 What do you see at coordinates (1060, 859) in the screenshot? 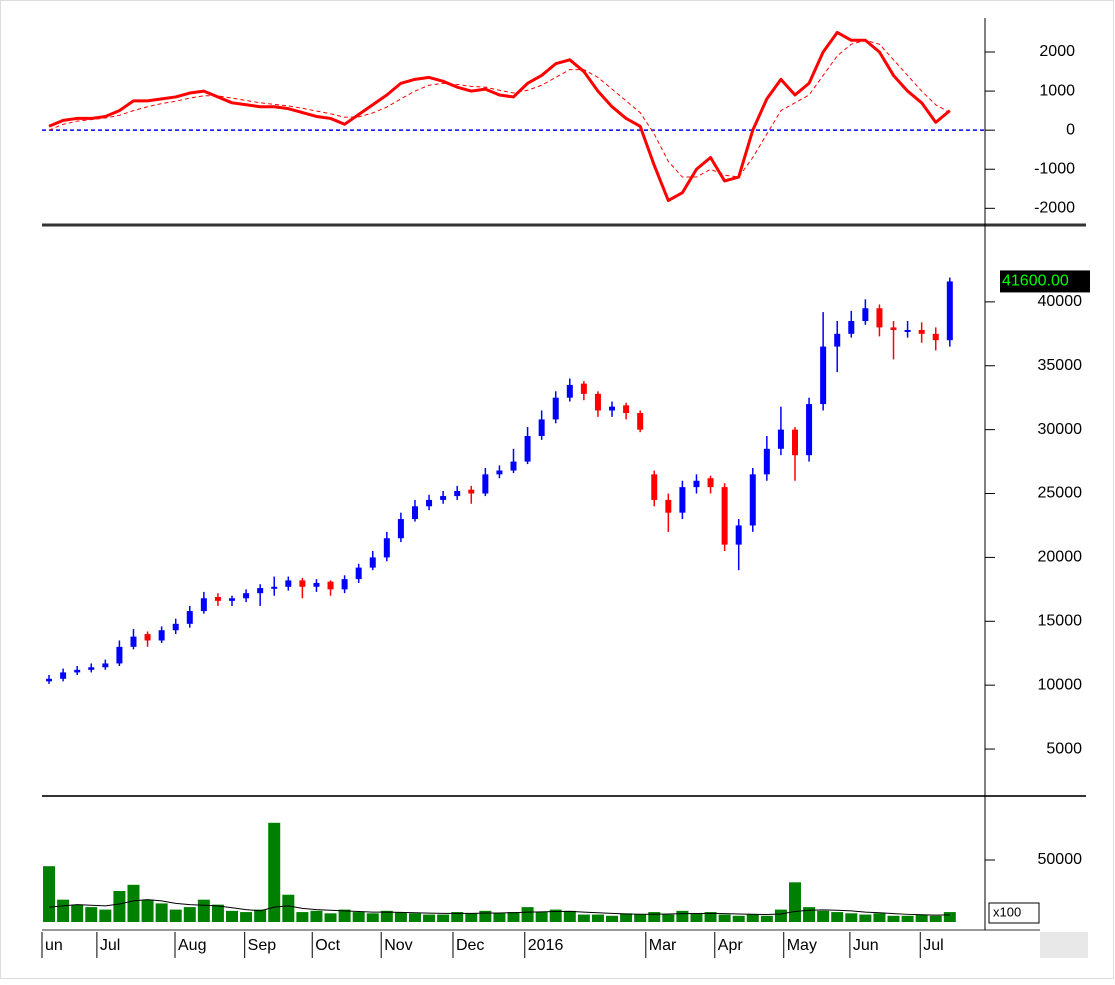
I see `y-tick-label: 50000` at bounding box center [1060, 859].